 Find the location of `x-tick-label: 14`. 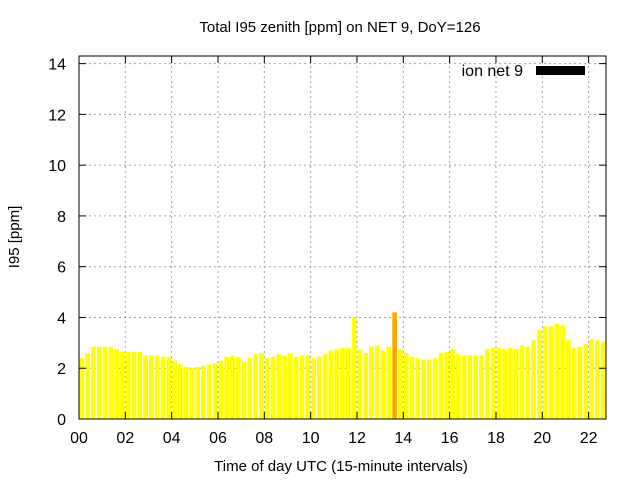

x-tick-label: 14 is located at coordinates (403, 438).